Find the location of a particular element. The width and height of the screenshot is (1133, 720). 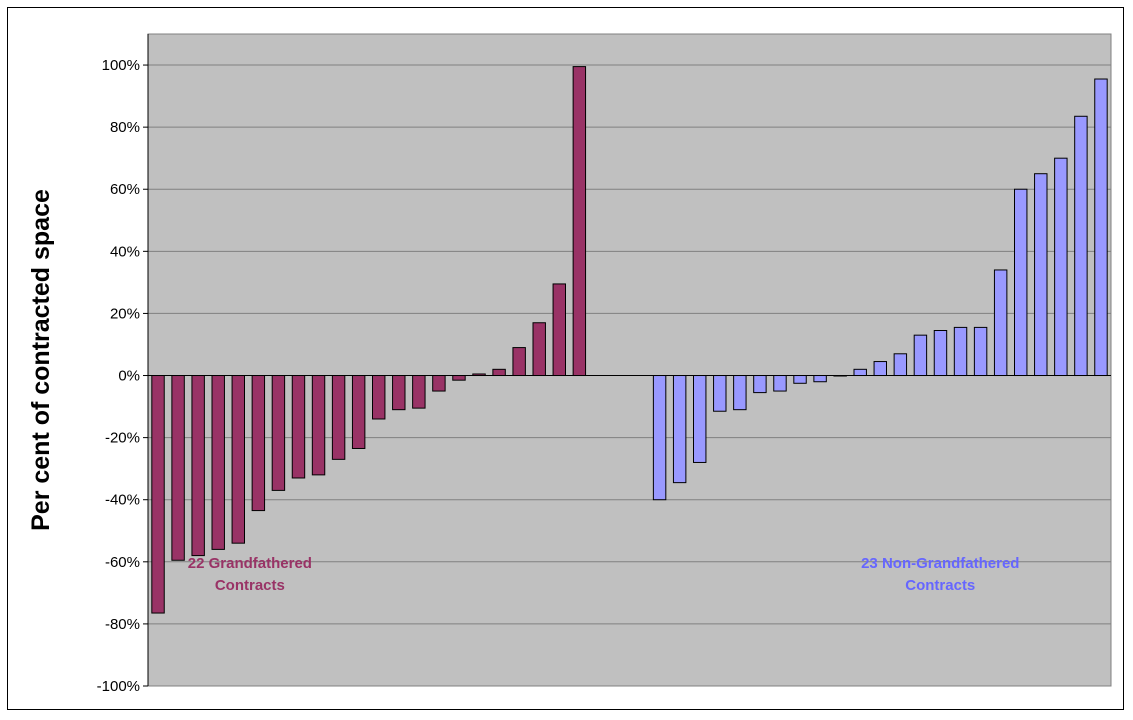

y-axis-ticks is located at coordinates (145, 375).